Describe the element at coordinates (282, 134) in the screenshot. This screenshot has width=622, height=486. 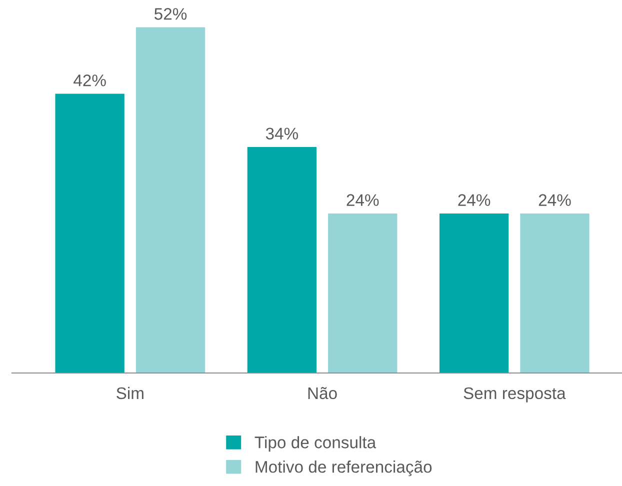
I see `data-label: 34%` at that location.